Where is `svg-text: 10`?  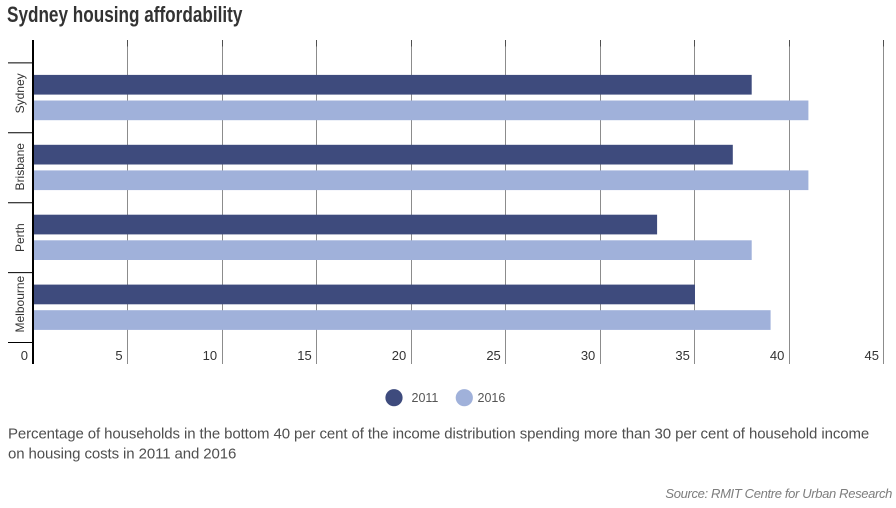
svg-text: 10 is located at coordinates (210, 355).